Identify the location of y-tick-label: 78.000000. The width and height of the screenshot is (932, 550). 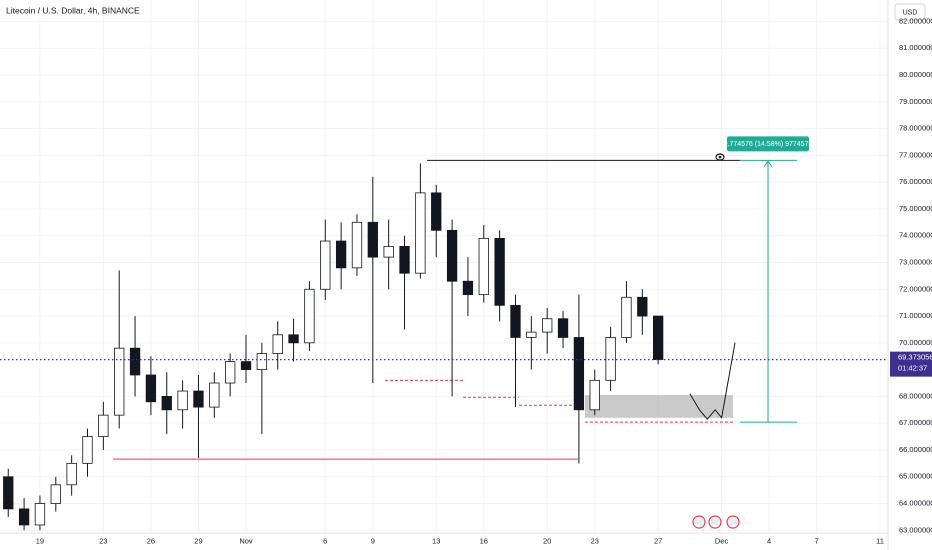
(915, 128).